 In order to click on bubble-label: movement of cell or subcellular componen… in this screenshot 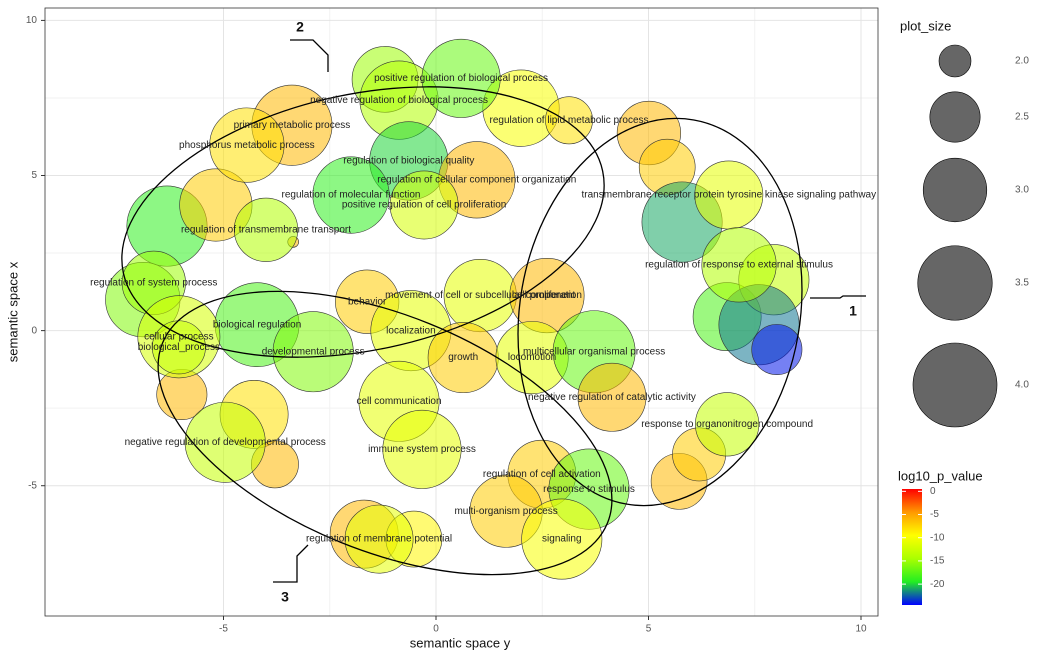, I will do `click(480, 295)`.